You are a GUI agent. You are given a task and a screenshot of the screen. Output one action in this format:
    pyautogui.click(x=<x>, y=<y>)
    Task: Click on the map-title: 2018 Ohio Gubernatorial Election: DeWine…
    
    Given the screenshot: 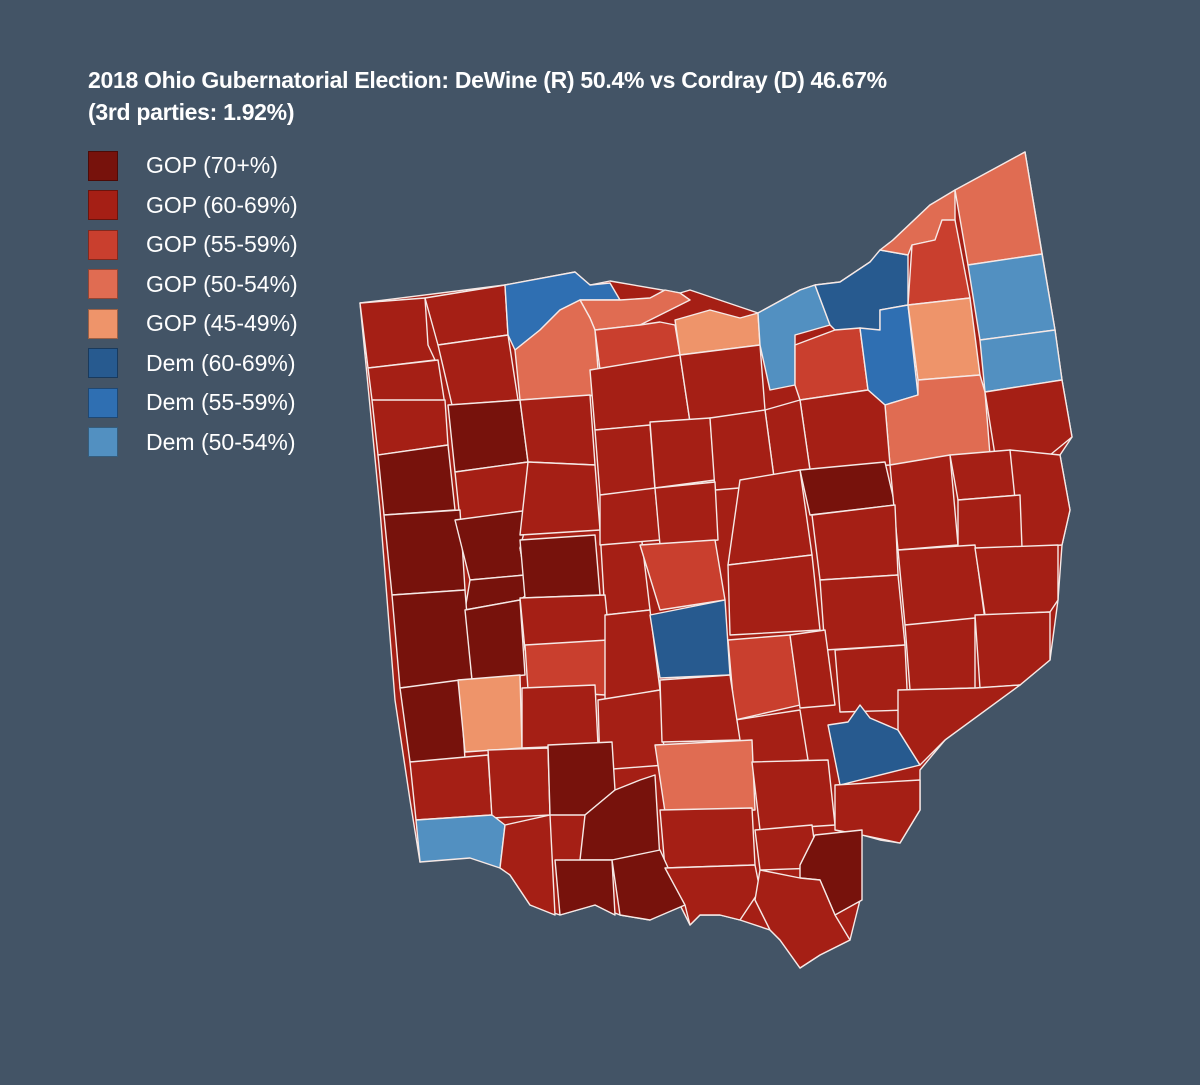 What is the action you would take?
    pyautogui.click(x=487, y=96)
    